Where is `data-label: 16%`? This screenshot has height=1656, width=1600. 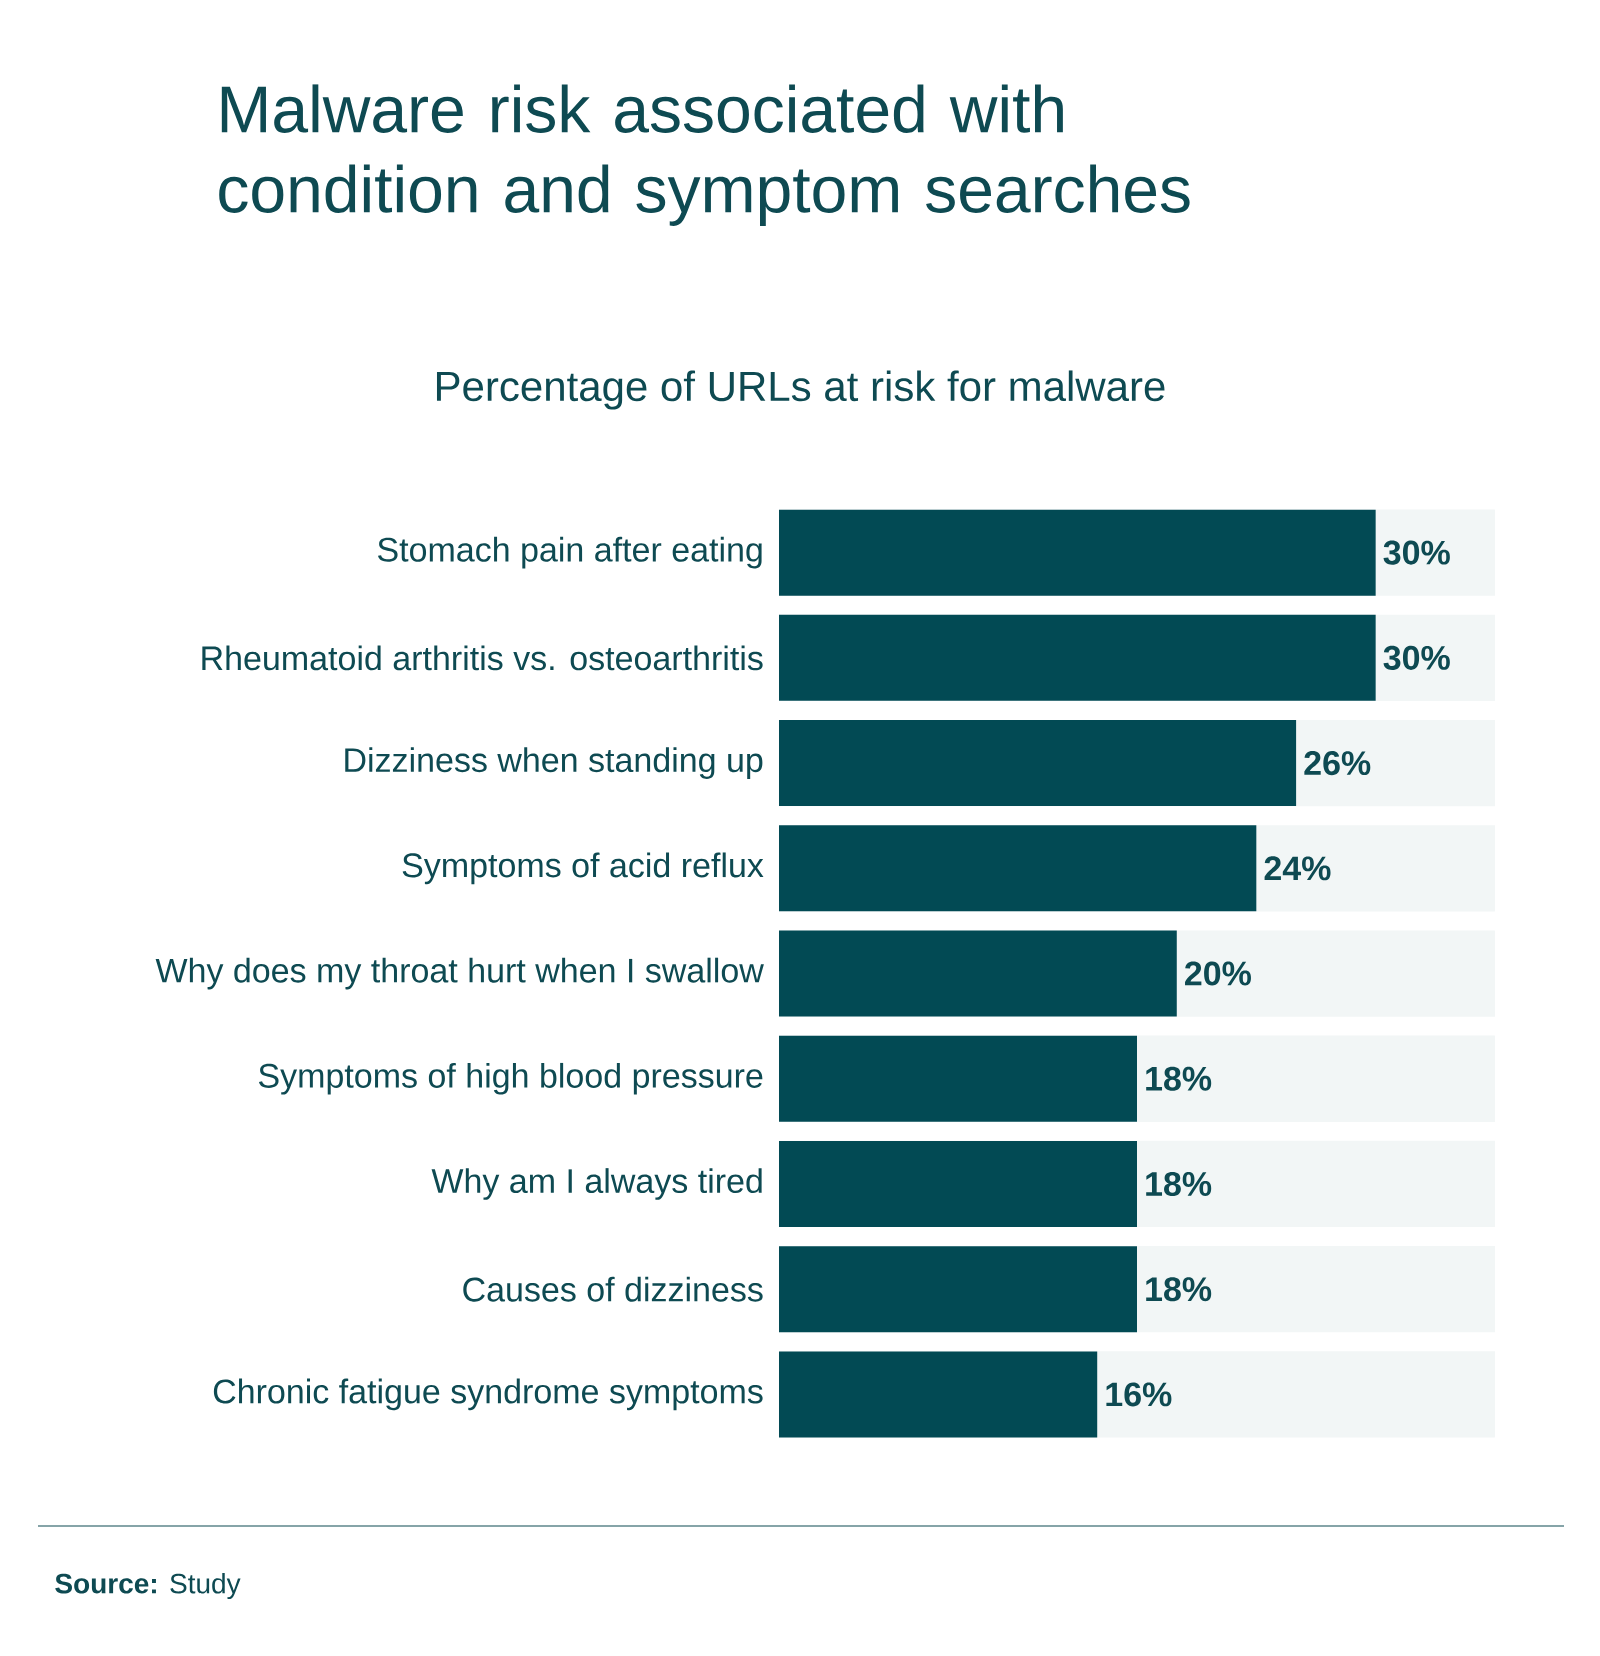 data-label: 16% is located at coordinates (1139, 1394).